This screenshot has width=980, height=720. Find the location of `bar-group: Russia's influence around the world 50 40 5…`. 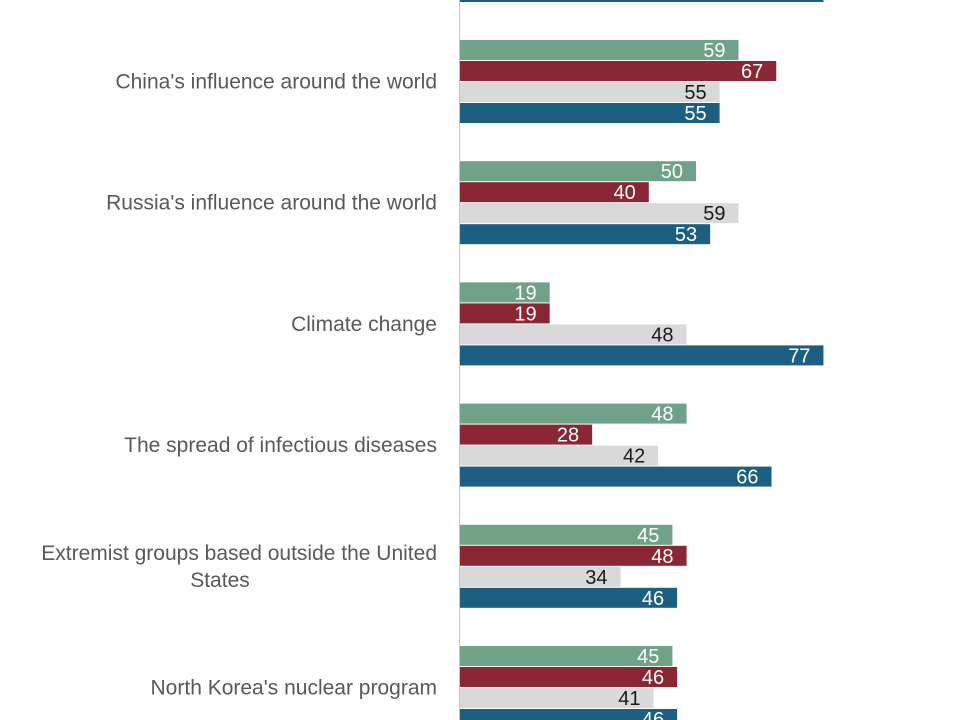

bar-group: Russia's influence around the world 50 40 5… is located at coordinates (422, 203).